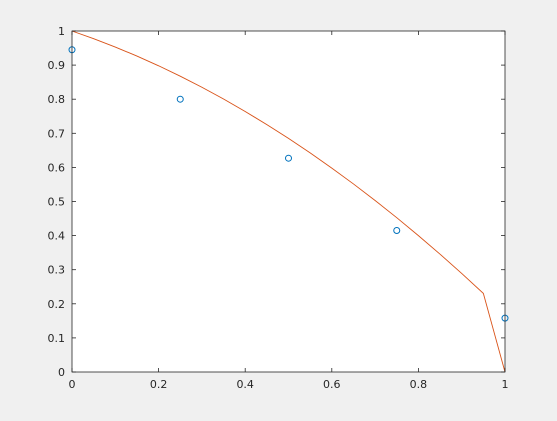  I want to click on x-tick-label: 0.4, so click(245, 384).